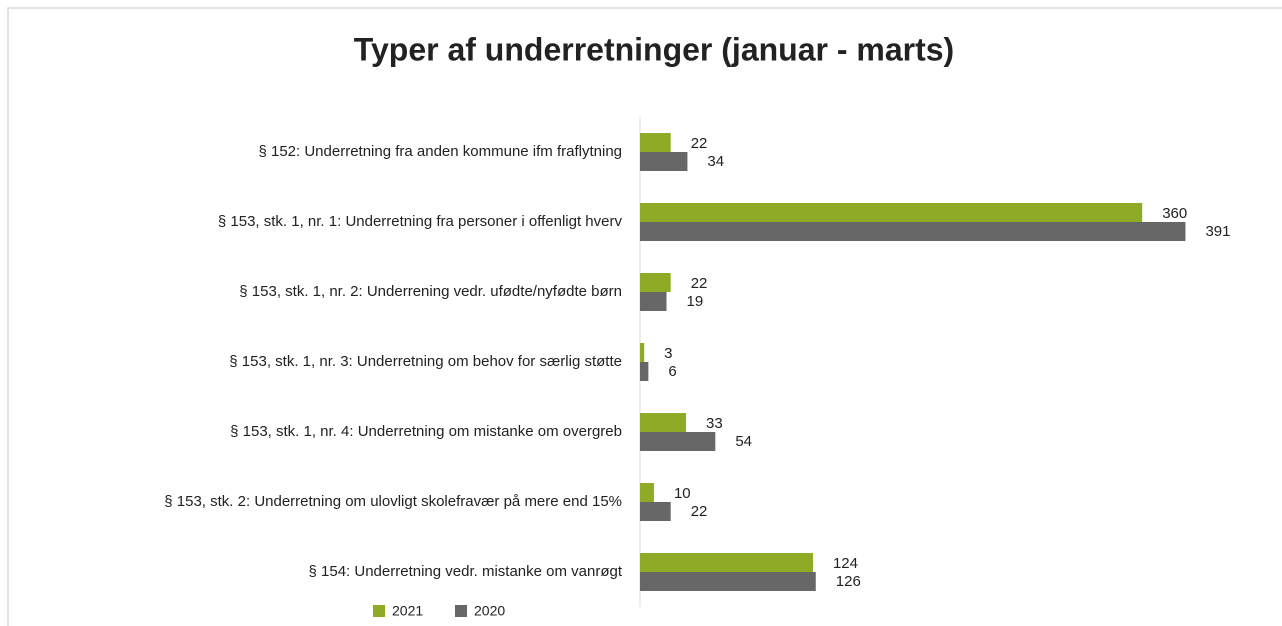 This screenshot has height=626, width=1282. Describe the element at coordinates (715, 161) in the screenshot. I see `data-label: 34` at that location.